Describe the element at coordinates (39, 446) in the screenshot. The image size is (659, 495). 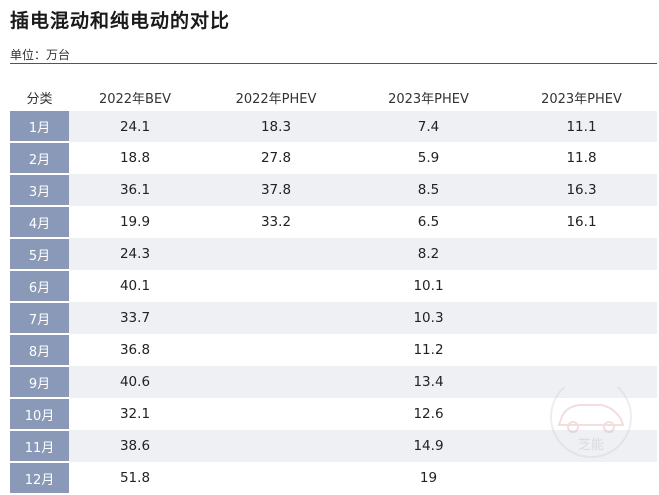
I see `row-month-label: 11月` at that location.